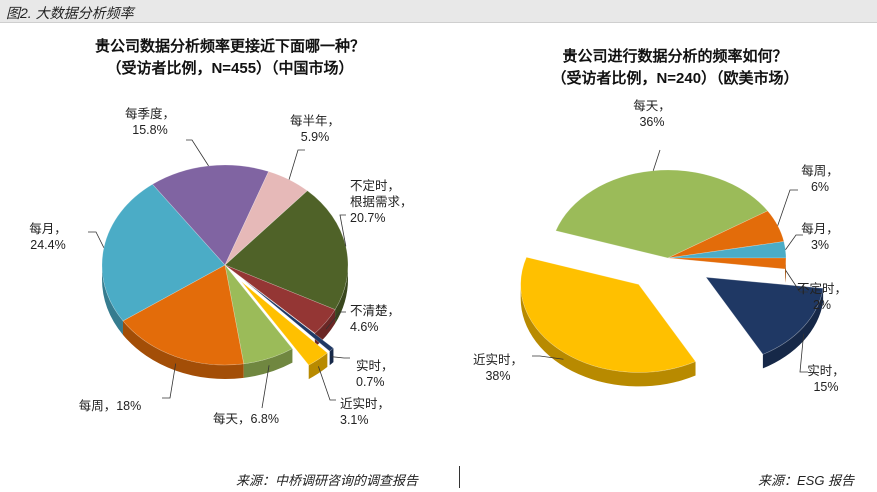 This screenshot has height=492, width=877. Describe the element at coordinates (70, 13) in the screenshot. I see `figure-title: 图2. 大数据分析频率` at that location.